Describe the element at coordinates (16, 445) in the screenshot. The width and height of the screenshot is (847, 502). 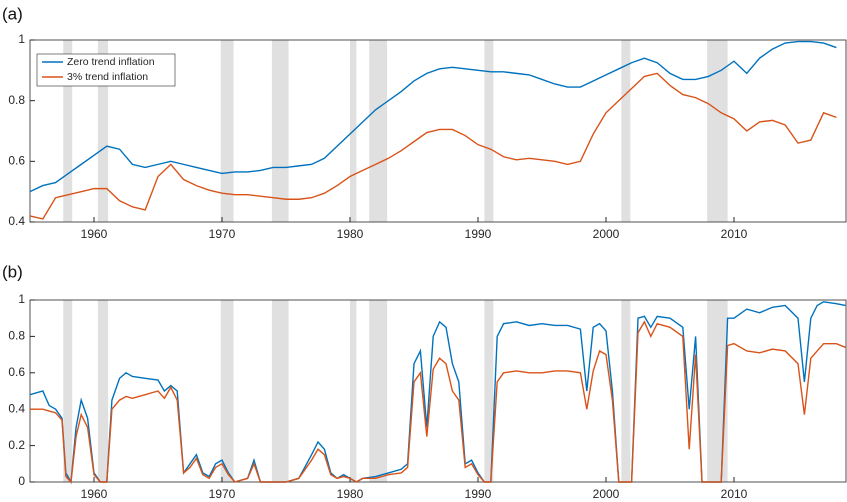
I see `y-tick-label: 0.2` at that location.